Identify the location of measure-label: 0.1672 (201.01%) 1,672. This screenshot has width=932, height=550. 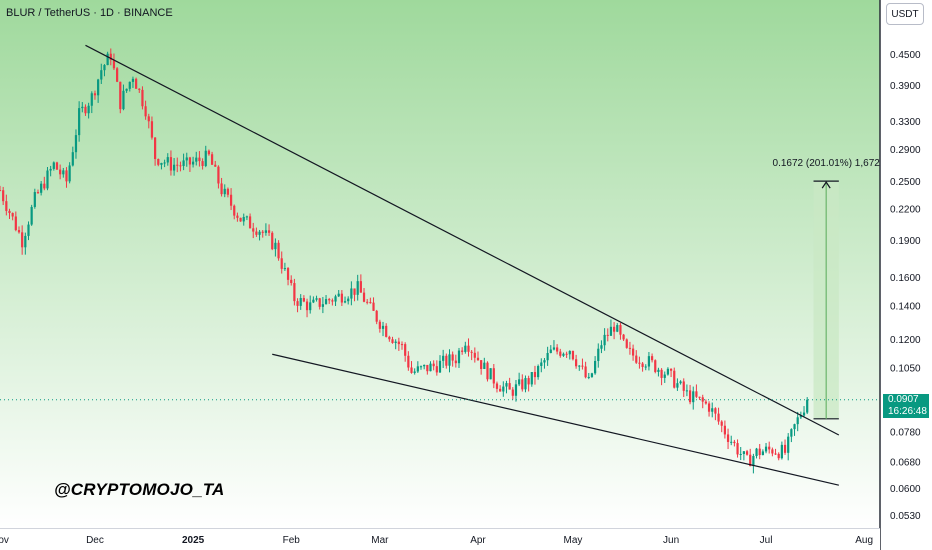
(827, 163).